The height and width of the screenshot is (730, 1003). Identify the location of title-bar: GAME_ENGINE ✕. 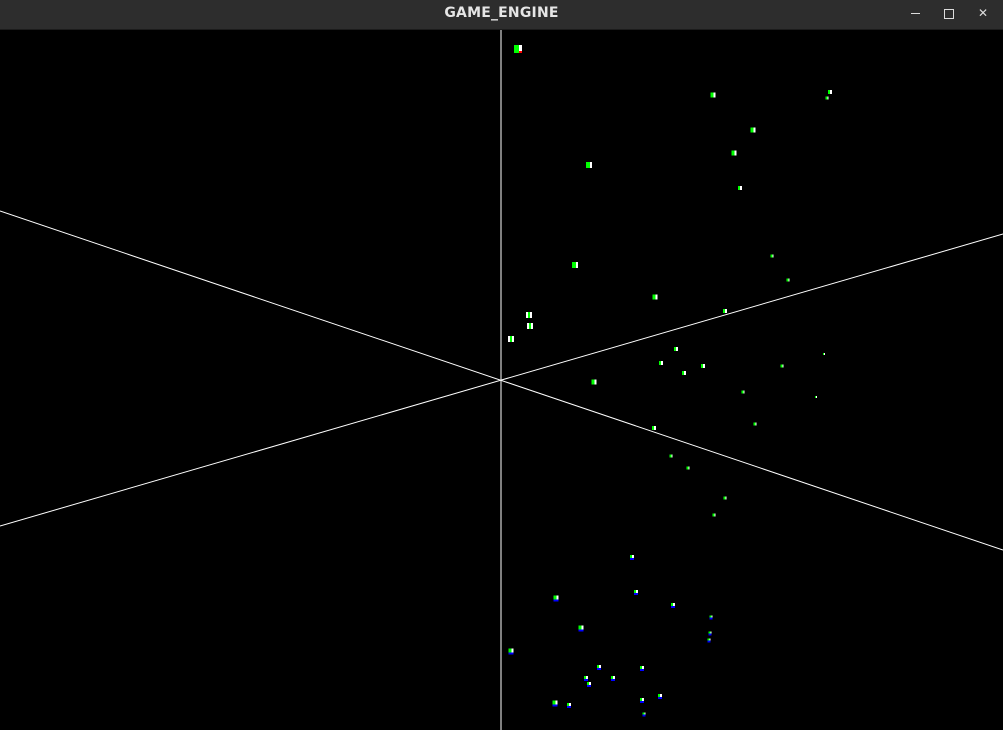
(501, 15).